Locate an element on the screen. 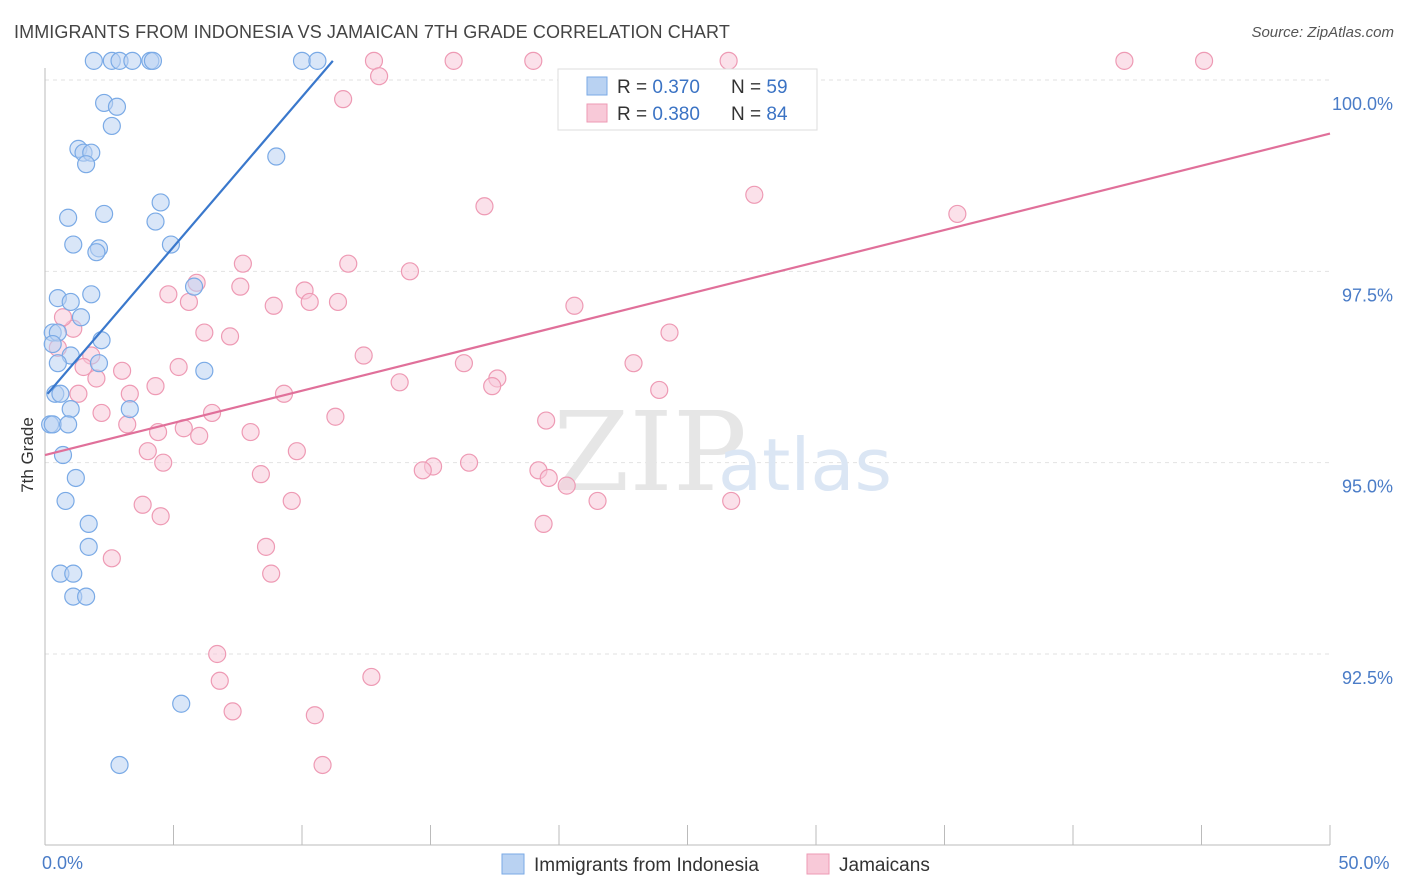 Image resolution: width=1406 pixels, height=892 pixels. x-tick-label-1: 50.0% is located at coordinates (1363, 863).